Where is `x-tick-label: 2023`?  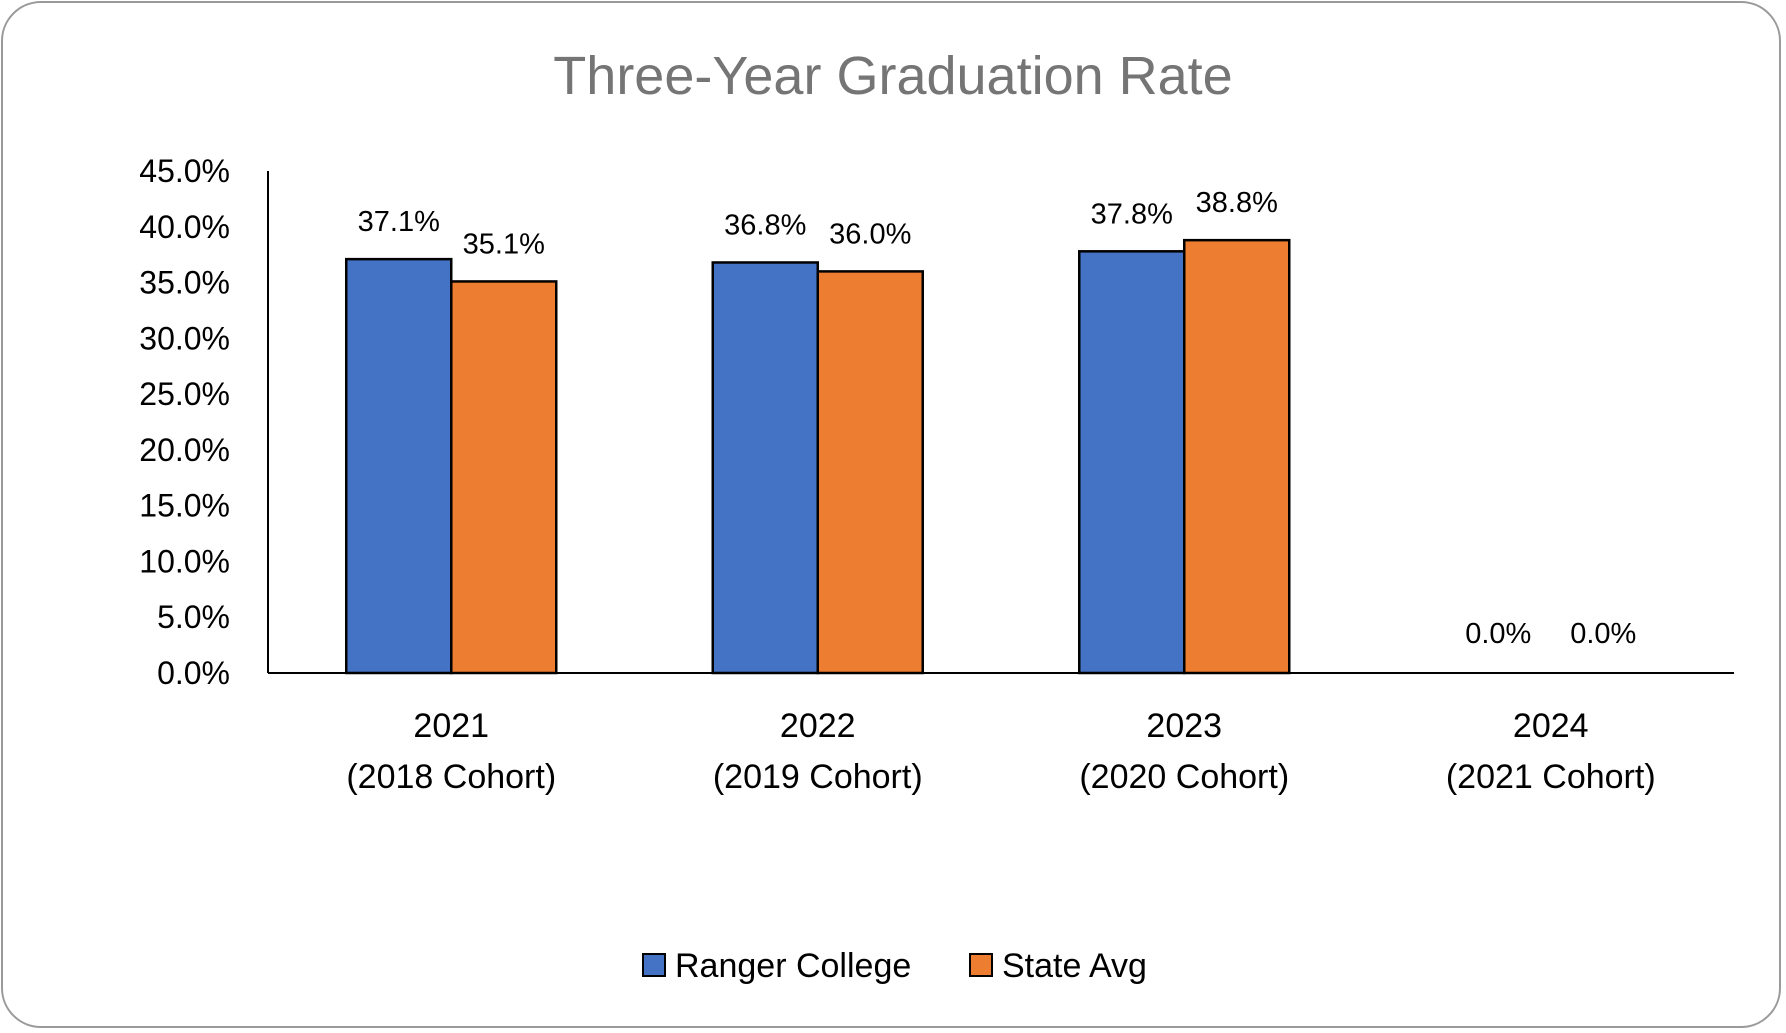
x-tick-label: 2023 is located at coordinates (1184, 726).